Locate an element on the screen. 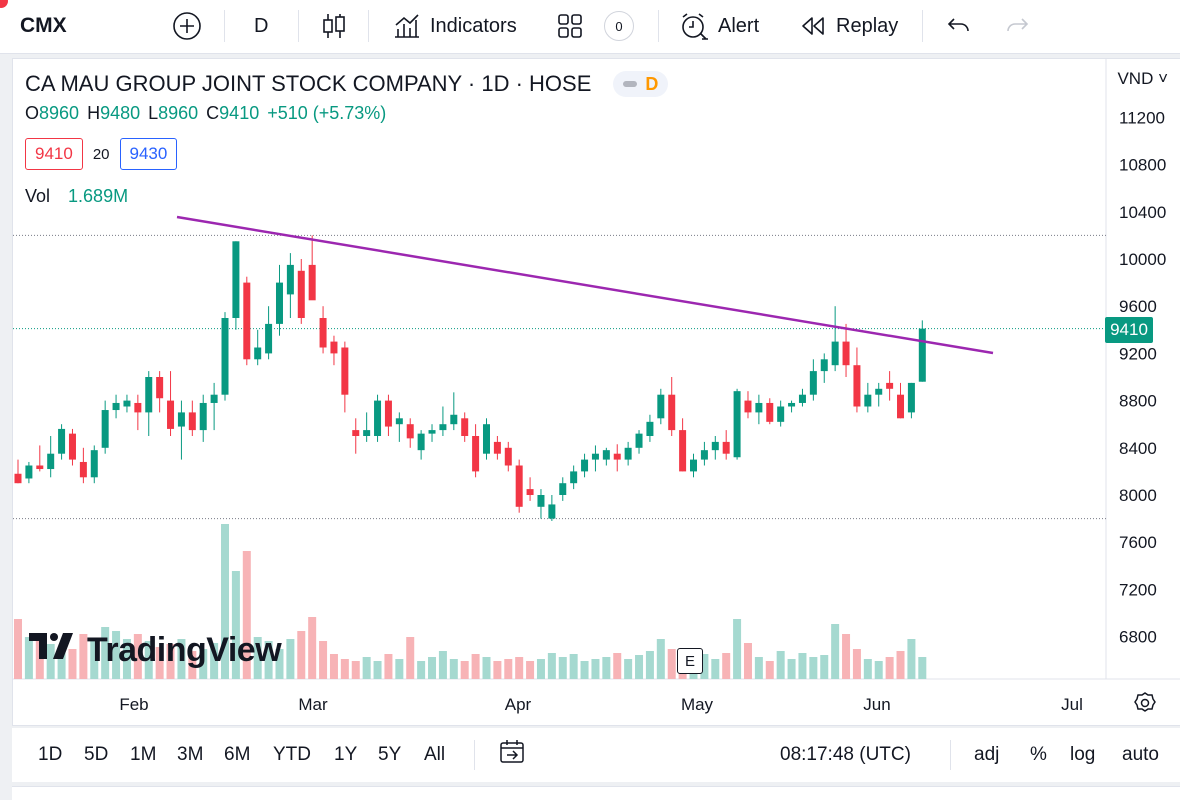 The width and height of the screenshot is (1180, 800). range-1d: 1D is located at coordinates (50, 755).